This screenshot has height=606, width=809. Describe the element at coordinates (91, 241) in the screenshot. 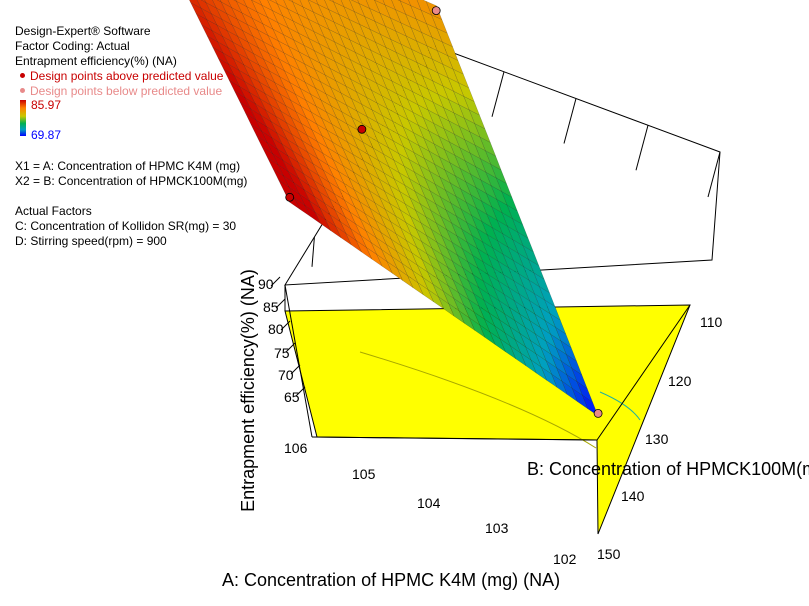

I see `actual-factor-d: D: Stirring speed(rpm) = 900` at that location.